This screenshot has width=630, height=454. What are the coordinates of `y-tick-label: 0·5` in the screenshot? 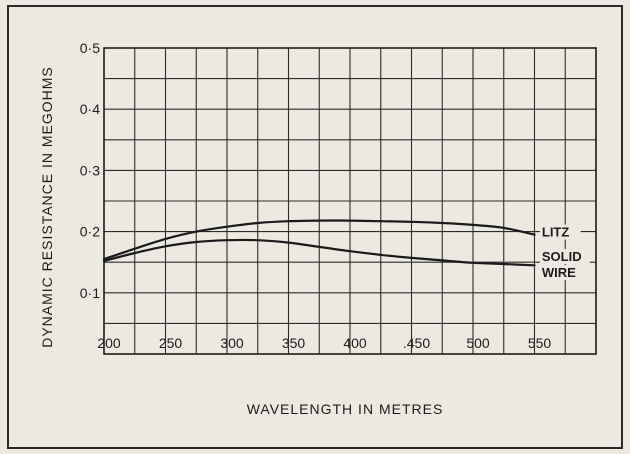 It's located at (90, 48).